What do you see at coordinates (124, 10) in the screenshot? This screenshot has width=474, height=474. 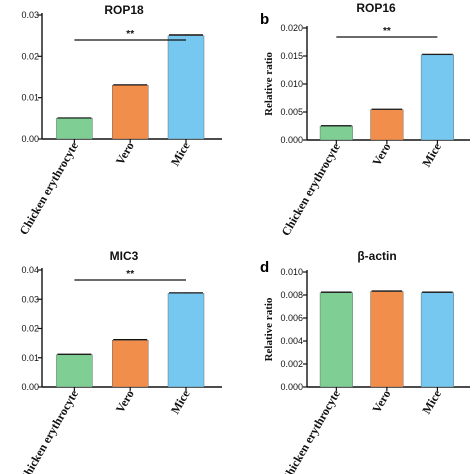 I see `chart-title: ROP18` at bounding box center [124, 10].